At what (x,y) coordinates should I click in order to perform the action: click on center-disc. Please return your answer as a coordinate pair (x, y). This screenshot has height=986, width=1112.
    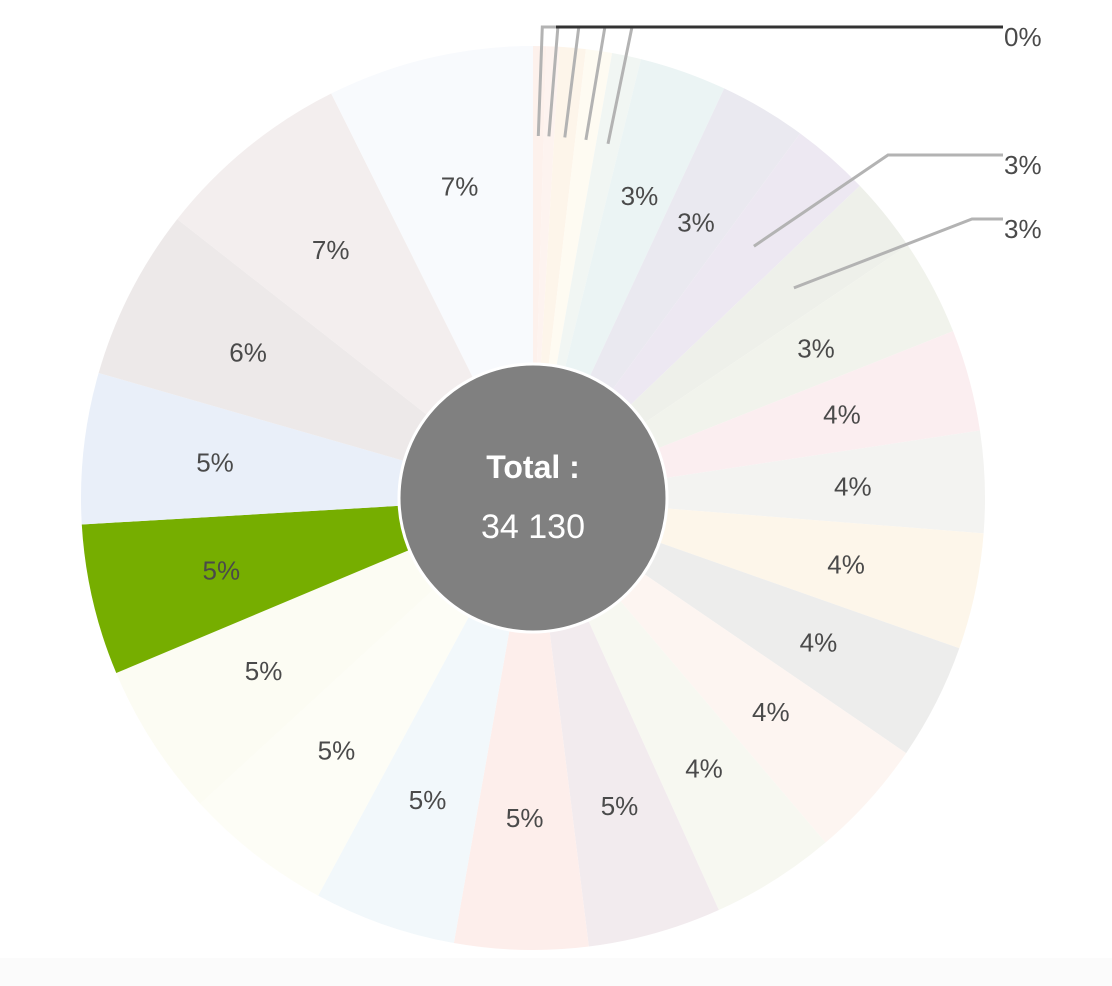
    Looking at the image, I should click on (533, 498).